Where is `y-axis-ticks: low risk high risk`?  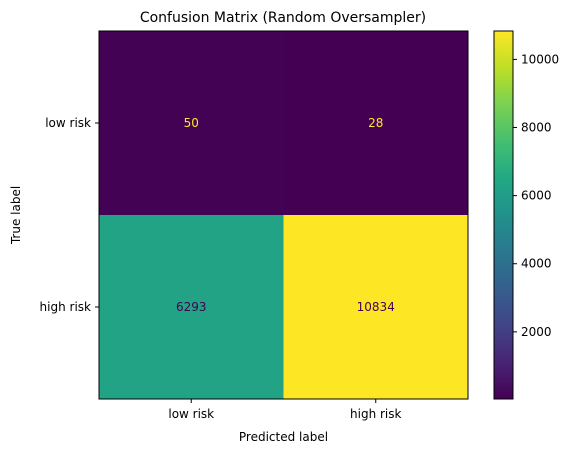 y-axis-ticks: low risk high risk is located at coordinates (69, 215).